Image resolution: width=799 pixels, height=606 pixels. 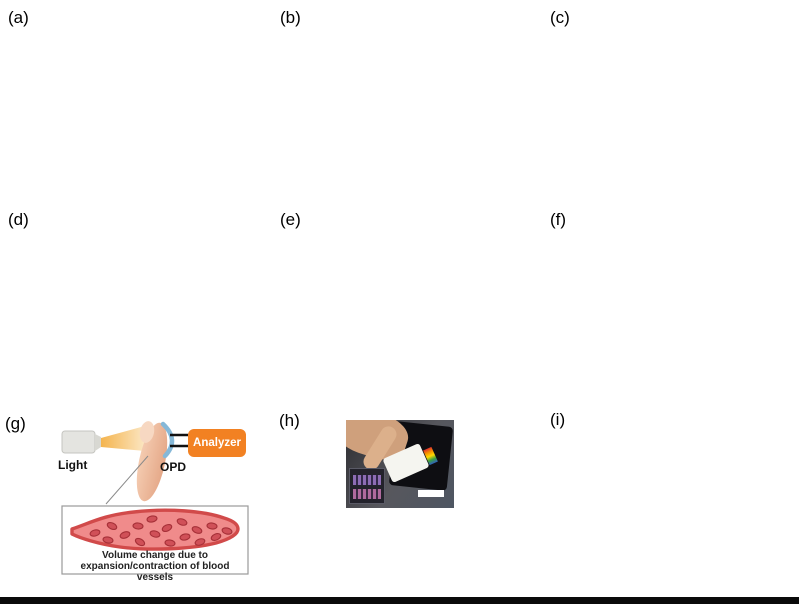 I want to click on blood-vessel, so click(x=155, y=529).